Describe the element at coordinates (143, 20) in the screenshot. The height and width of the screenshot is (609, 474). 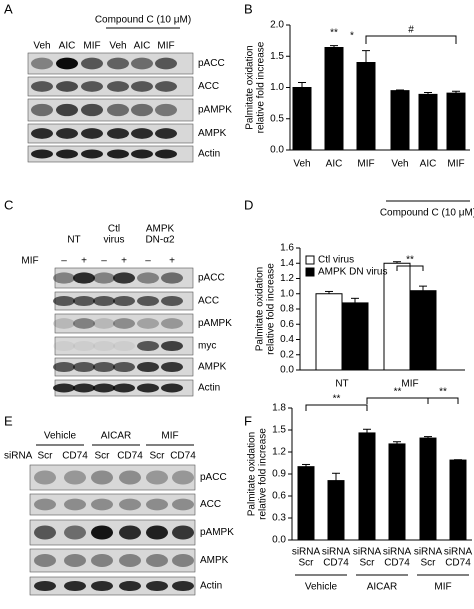
I see `group-label: Compound C (10 μM)` at that location.